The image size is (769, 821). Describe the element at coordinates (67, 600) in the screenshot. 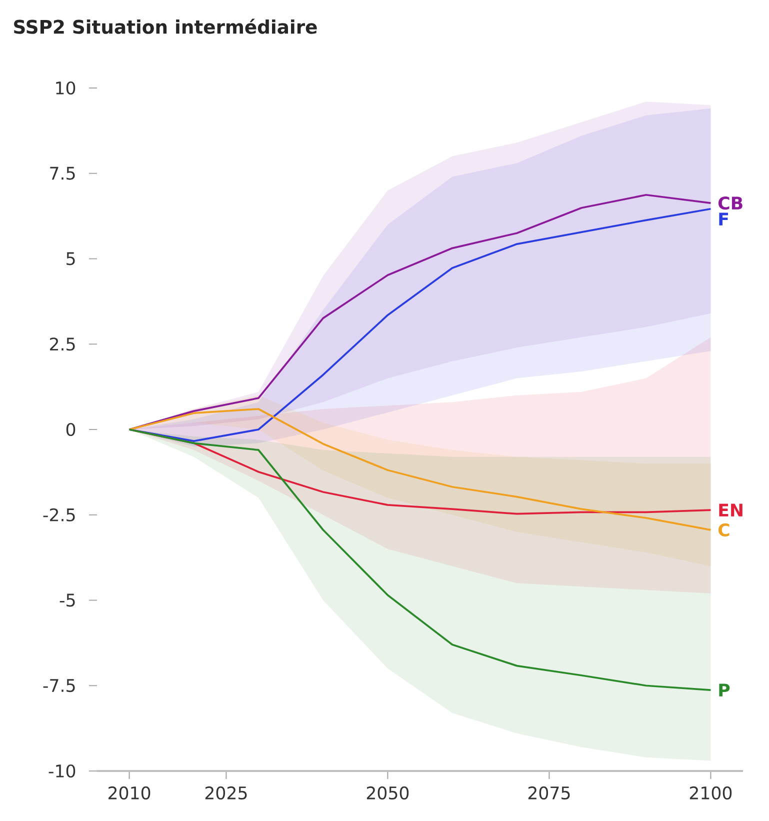

I see `y-tick-label: -5` at that location.